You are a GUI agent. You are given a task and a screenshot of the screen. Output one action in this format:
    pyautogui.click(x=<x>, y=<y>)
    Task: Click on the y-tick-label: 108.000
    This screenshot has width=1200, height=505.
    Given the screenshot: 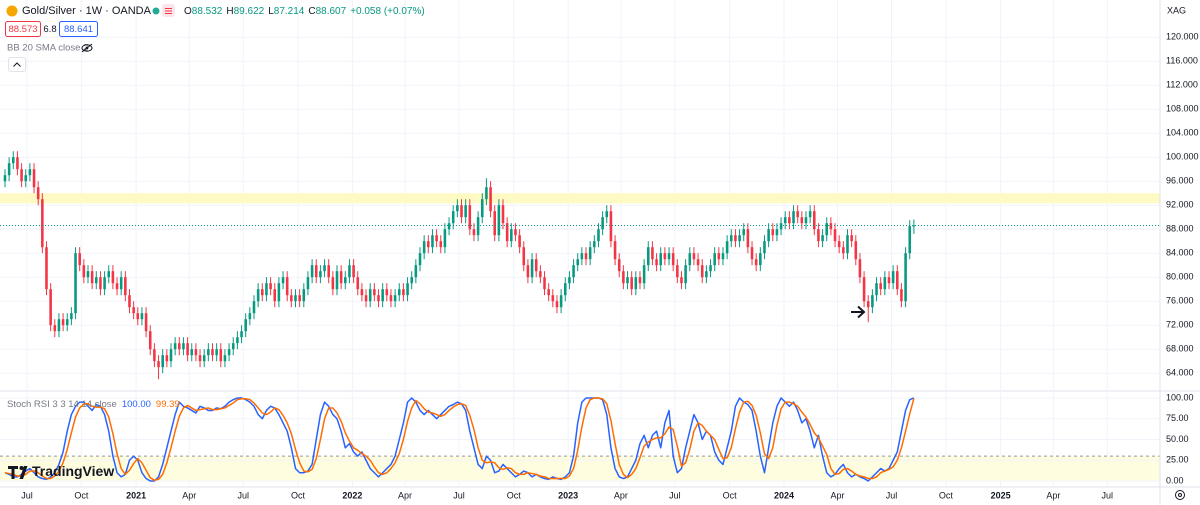 What is the action you would take?
    pyautogui.click(x=1182, y=109)
    